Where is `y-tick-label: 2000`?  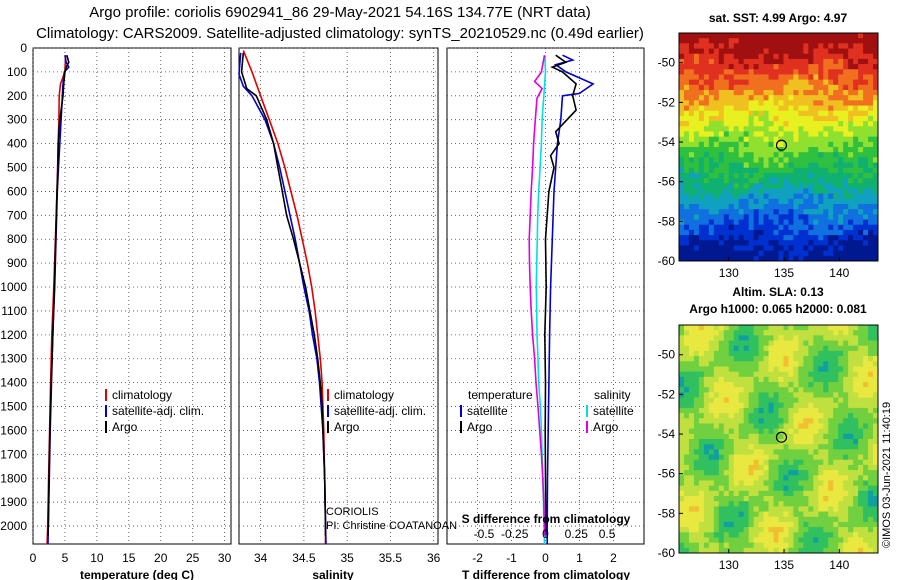 y-tick-label: 2000 is located at coordinates (13, 526).